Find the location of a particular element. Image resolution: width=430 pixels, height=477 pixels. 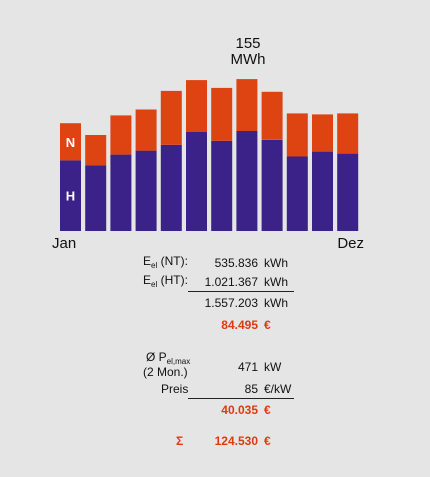

nt-value: 535.836 is located at coordinates (236, 263).